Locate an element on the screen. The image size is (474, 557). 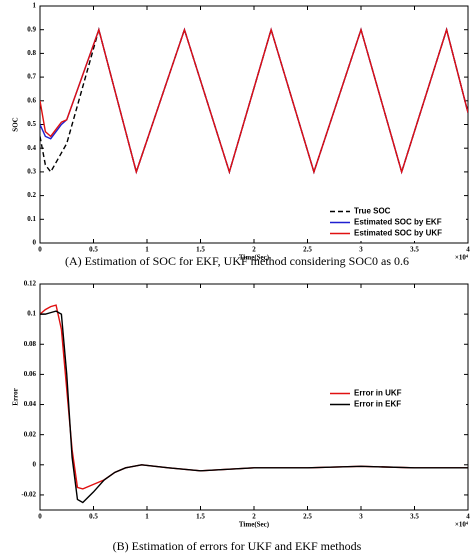
y-tick-label: 0.12 is located at coordinates (30, 284).